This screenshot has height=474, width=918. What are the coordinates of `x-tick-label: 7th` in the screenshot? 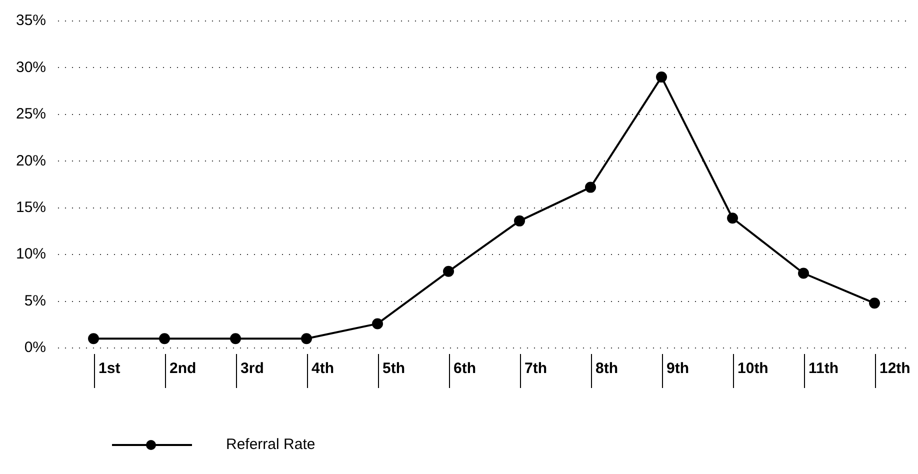 It's located at (536, 369).